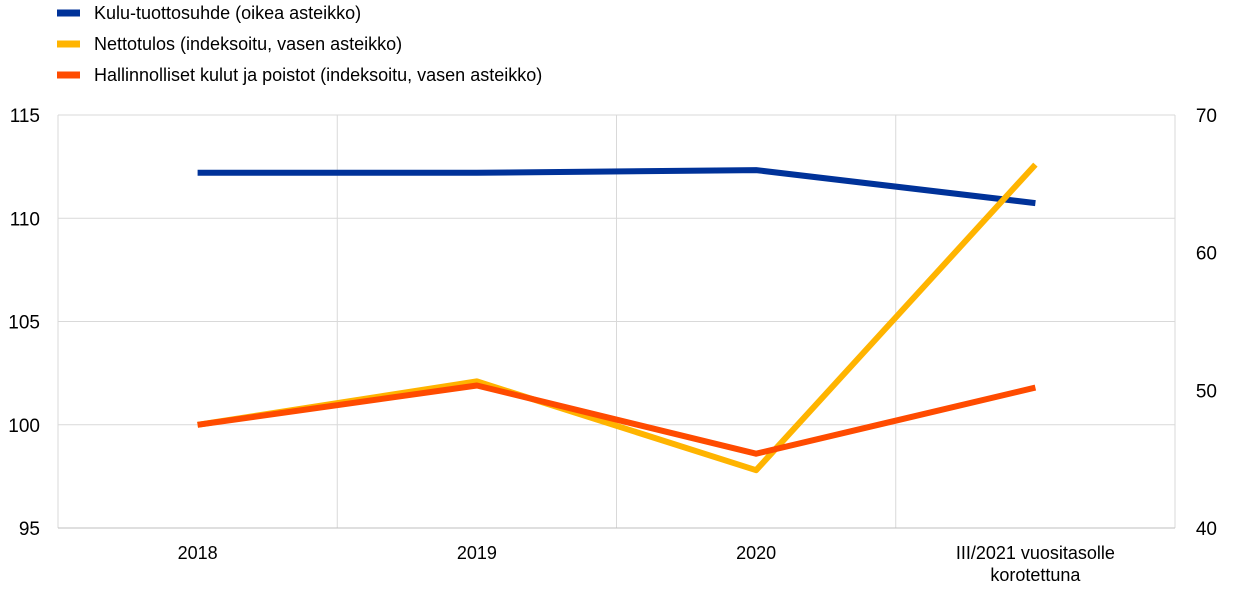 This screenshot has width=1240, height=598. I want to click on left-axis-tick-label: 115, so click(25, 116).